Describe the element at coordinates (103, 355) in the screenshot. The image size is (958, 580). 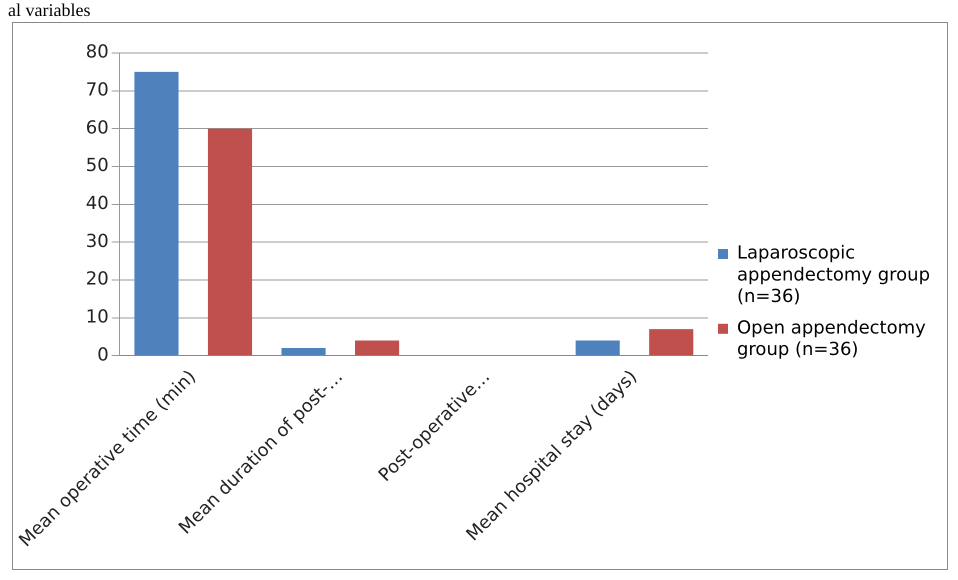
I see `y-tick-label: 0` at that location.